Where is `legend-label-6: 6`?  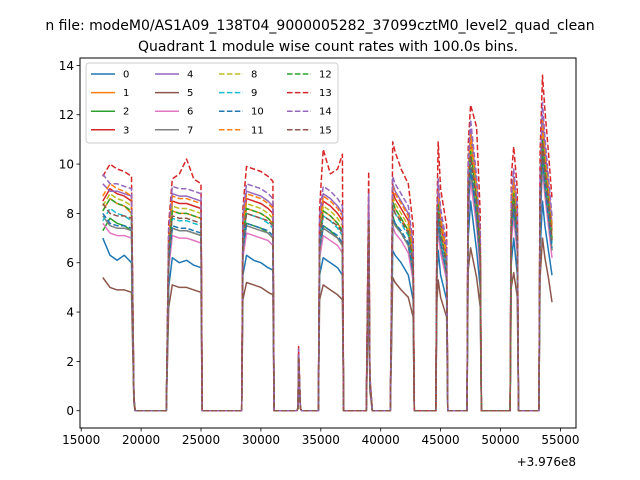
legend-label-6: 6 is located at coordinates (190, 112).